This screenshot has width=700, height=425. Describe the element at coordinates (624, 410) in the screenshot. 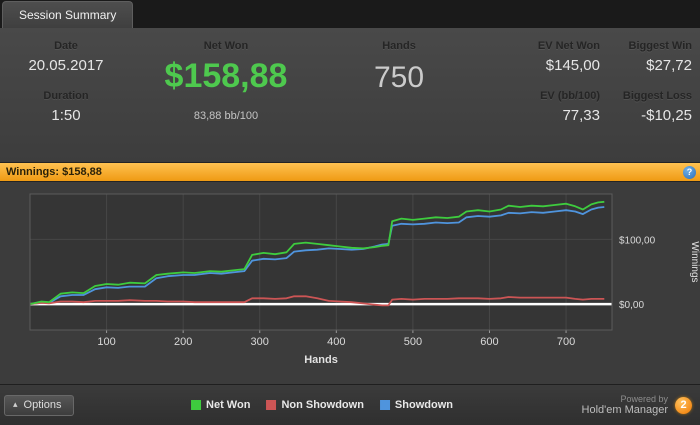

I see `brand-name: Hold'em Manager` at that location.